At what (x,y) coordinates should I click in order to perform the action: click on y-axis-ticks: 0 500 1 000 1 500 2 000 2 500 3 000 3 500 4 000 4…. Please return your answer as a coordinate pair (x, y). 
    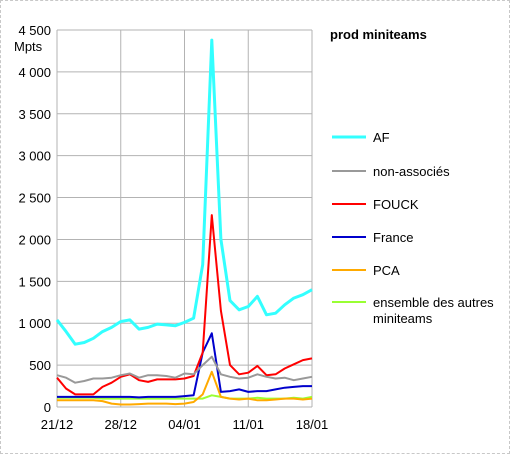
    Looking at the image, I should click on (34, 219).